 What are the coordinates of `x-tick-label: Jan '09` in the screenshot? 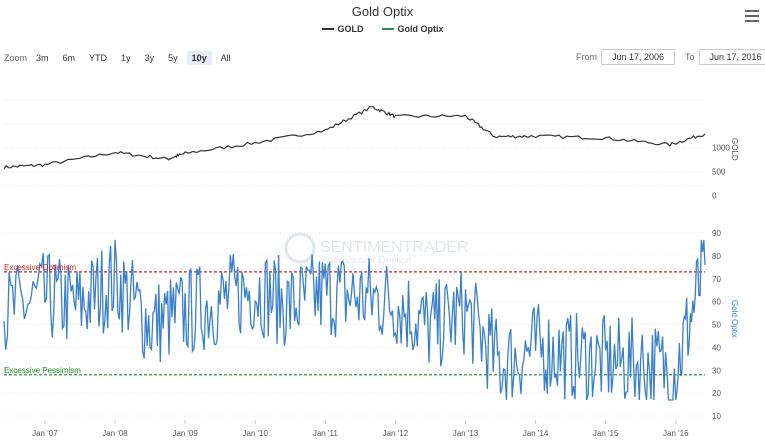 It's located at (185, 433).